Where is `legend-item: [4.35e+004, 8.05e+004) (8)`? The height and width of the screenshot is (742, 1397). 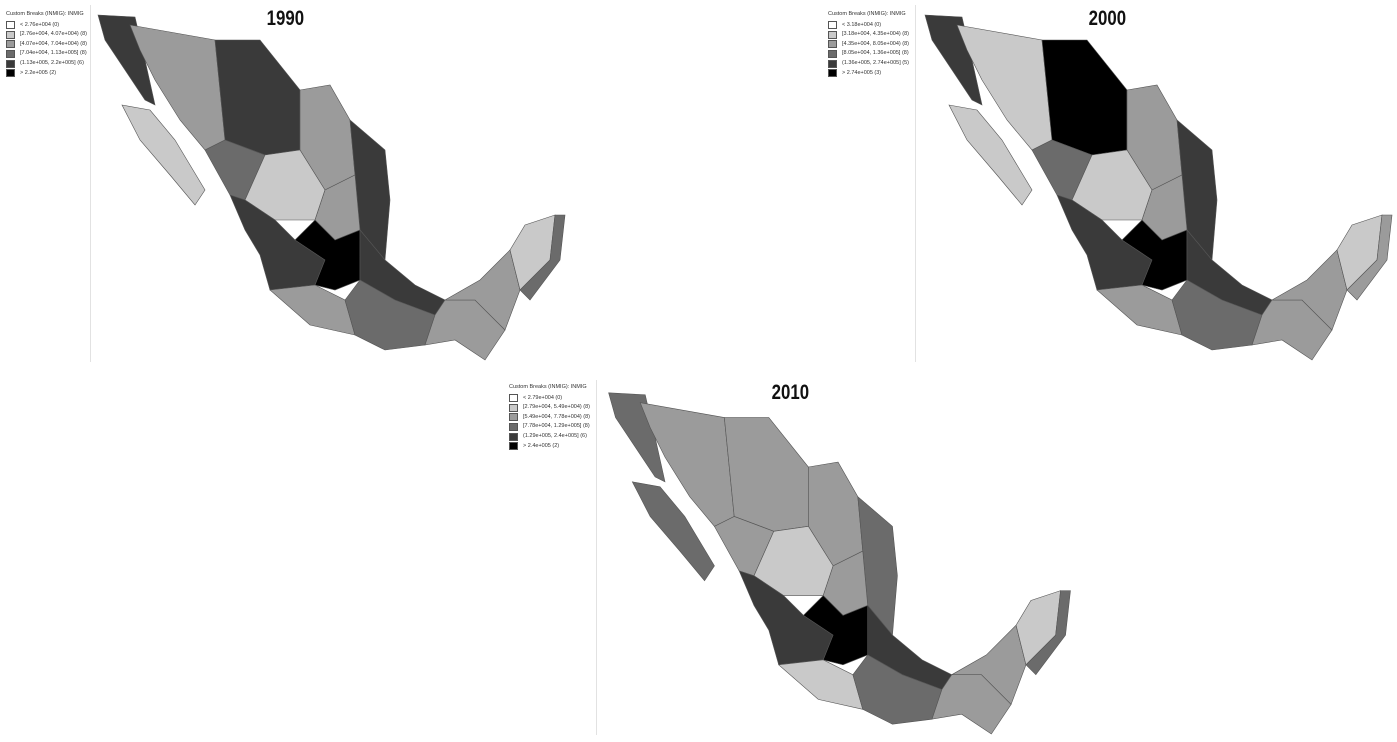 legend-item: [4.35e+004, 8.05e+004) (8) is located at coordinates (868, 45).